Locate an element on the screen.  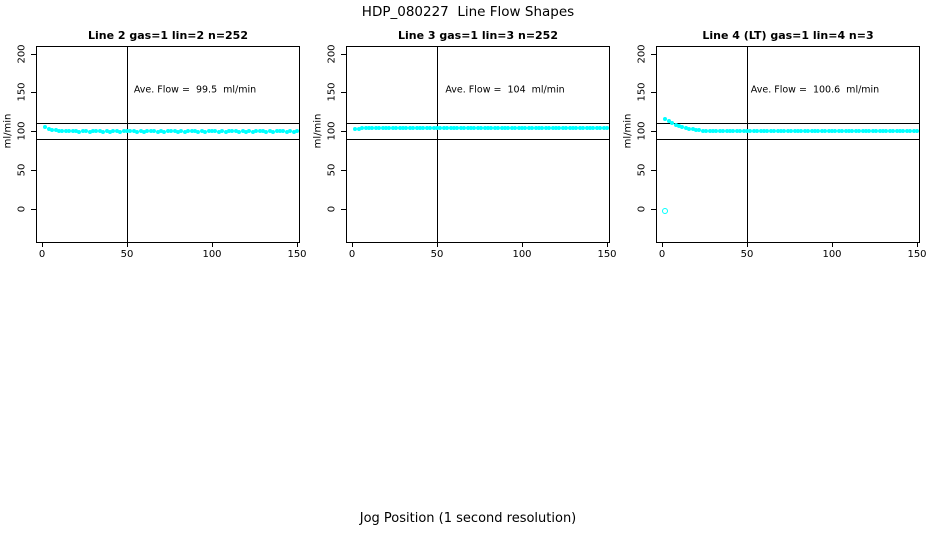
y-axis-tick-label: 200 is located at coordinates (22, 53).